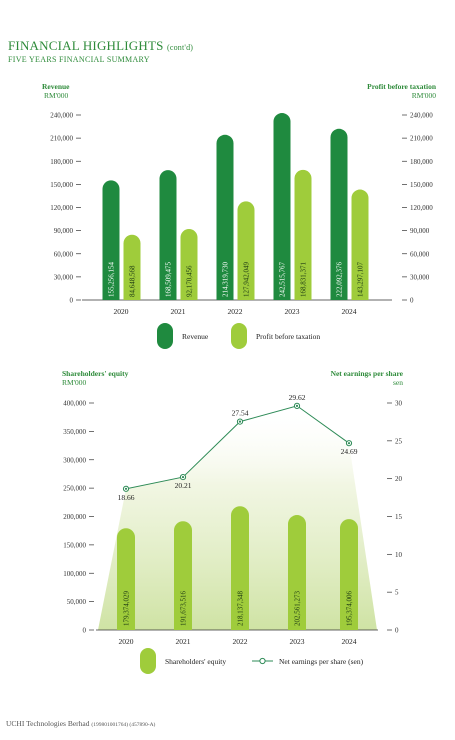  Describe the element at coordinates (288, 336) in the screenshot. I see `legend-label-profit: Profit before taxation` at that location.